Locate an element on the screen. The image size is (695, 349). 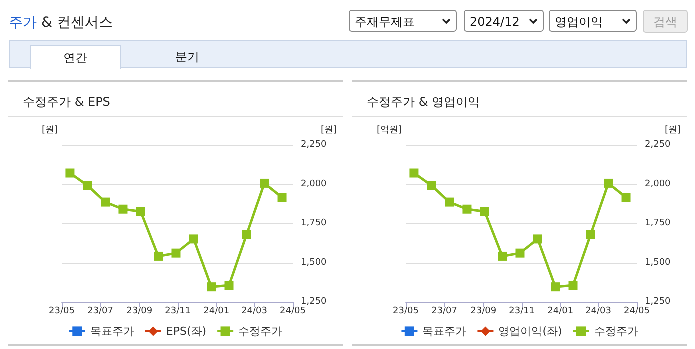
text: 검색 is located at coordinates (665, 21).